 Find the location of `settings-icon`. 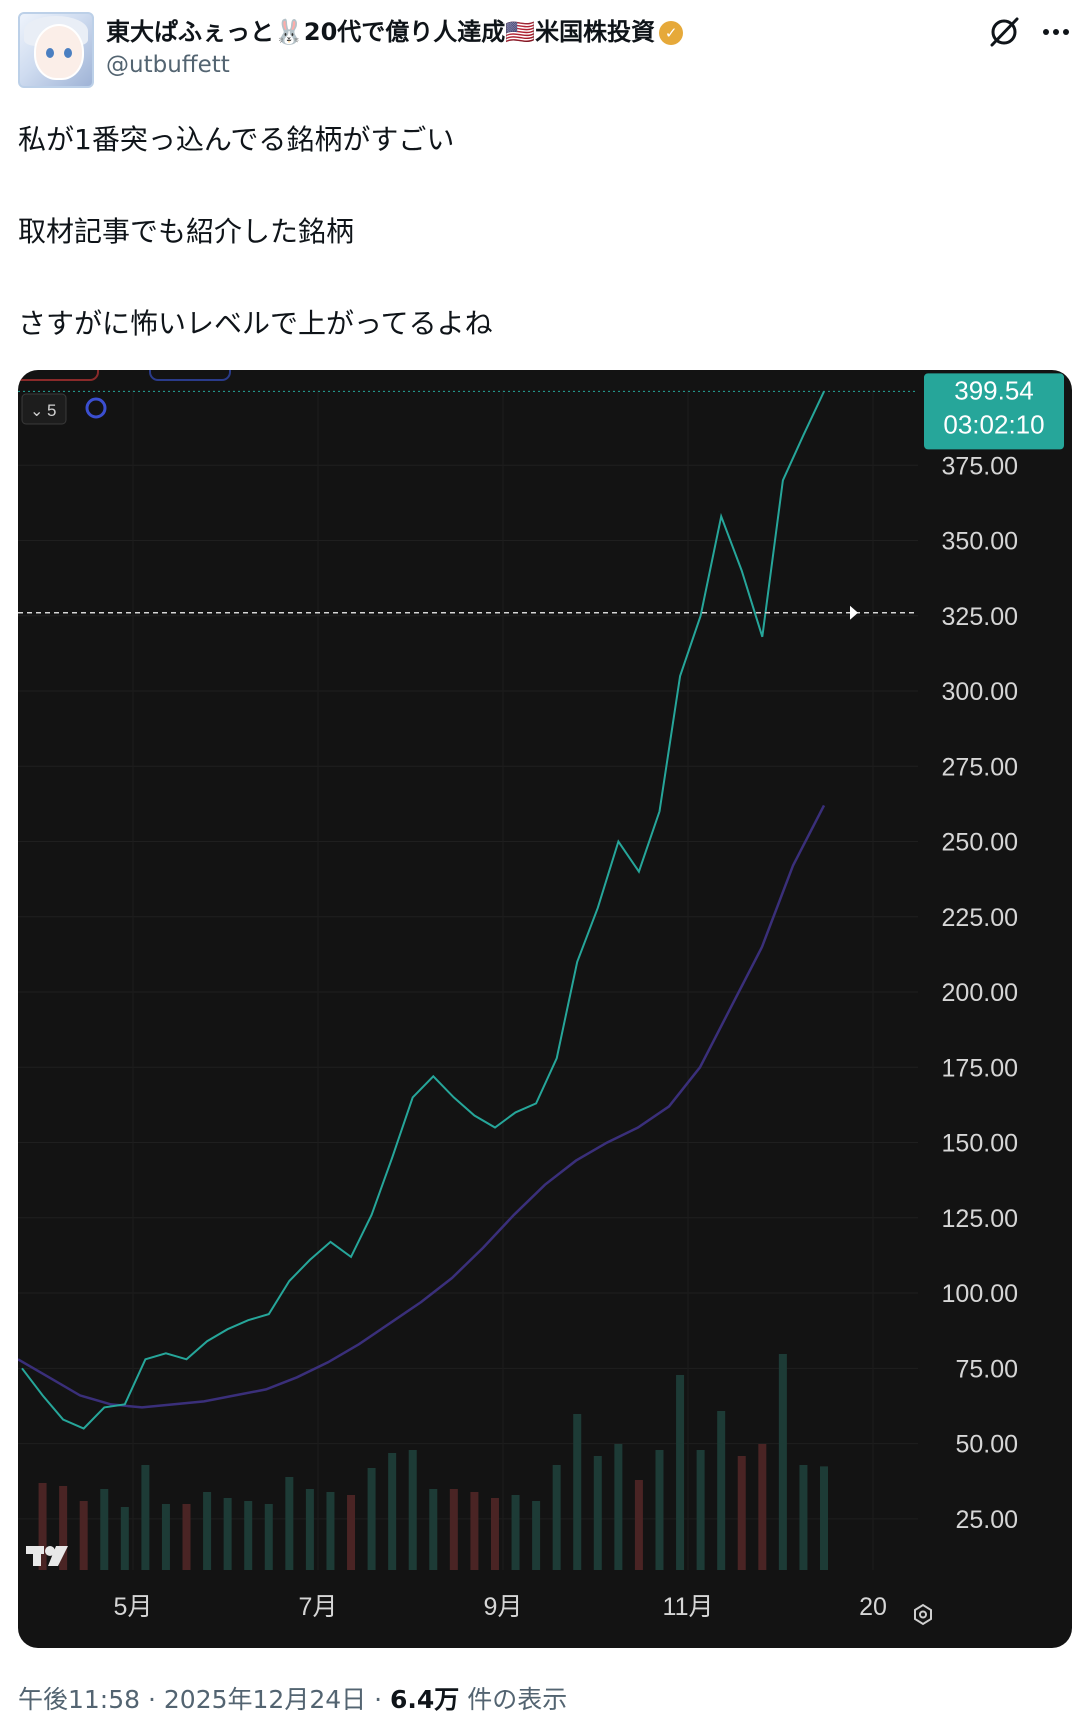

settings-icon is located at coordinates (923, 1614).